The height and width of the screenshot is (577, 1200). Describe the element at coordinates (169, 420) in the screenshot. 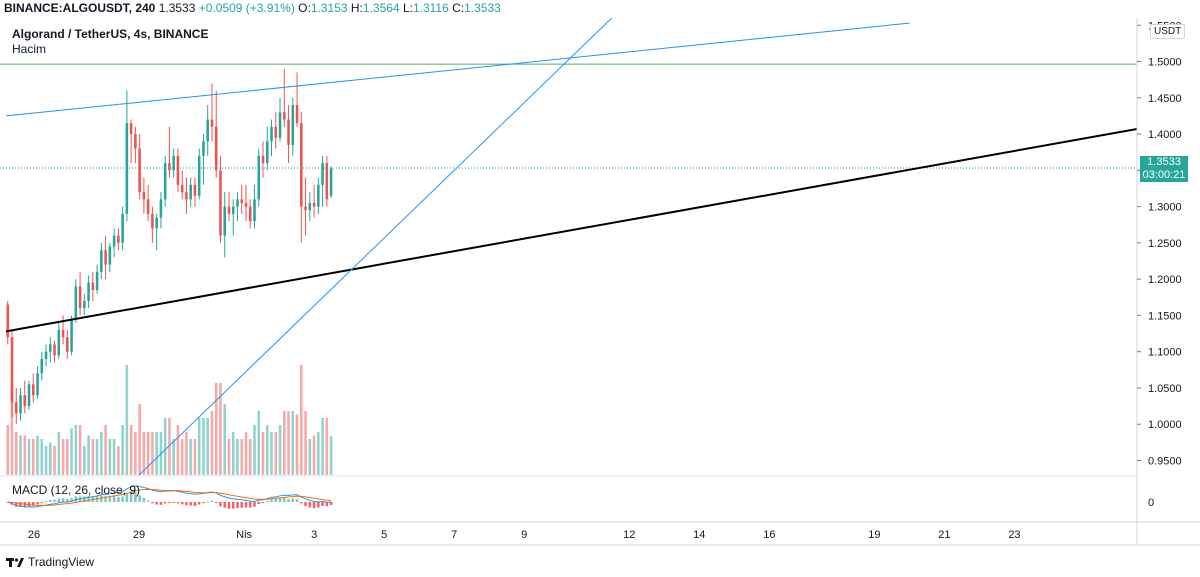

I see `volume-bars` at that location.